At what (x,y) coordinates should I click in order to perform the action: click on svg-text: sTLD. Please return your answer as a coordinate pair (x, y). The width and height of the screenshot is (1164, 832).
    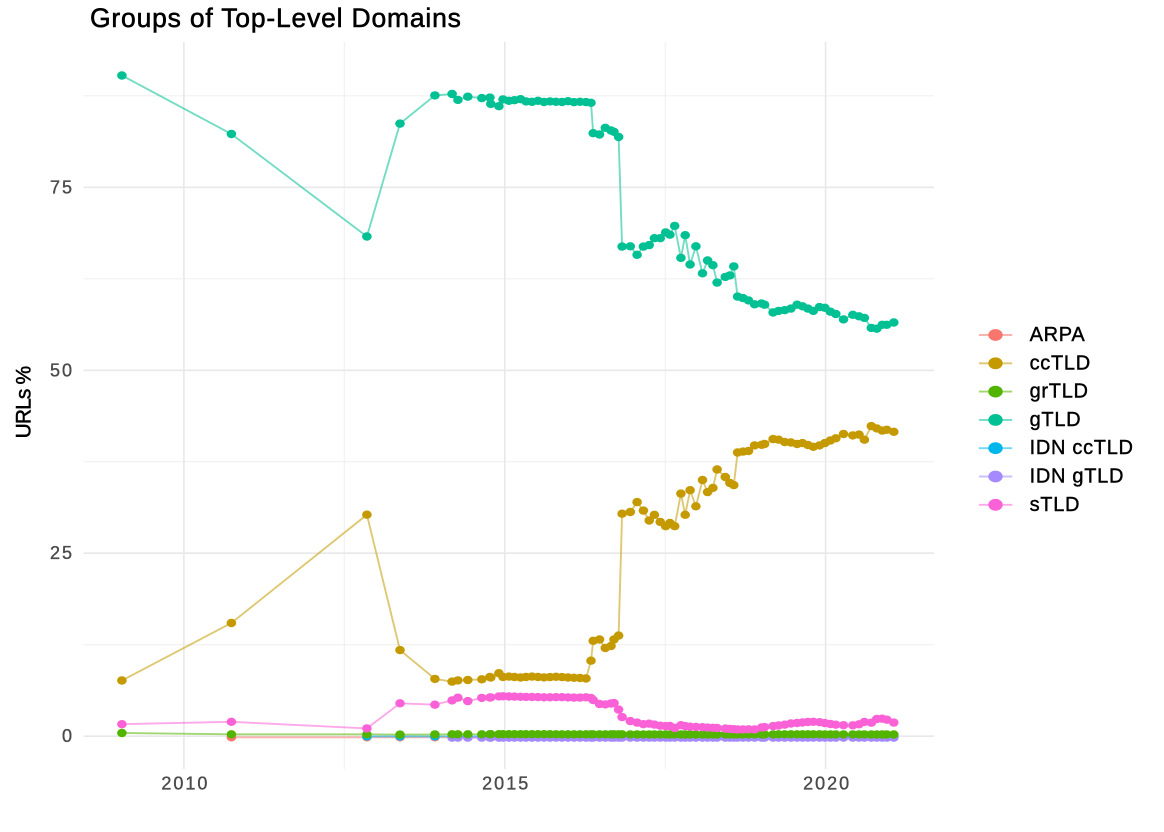
    Looking at the image, I should click on (1055, 505).